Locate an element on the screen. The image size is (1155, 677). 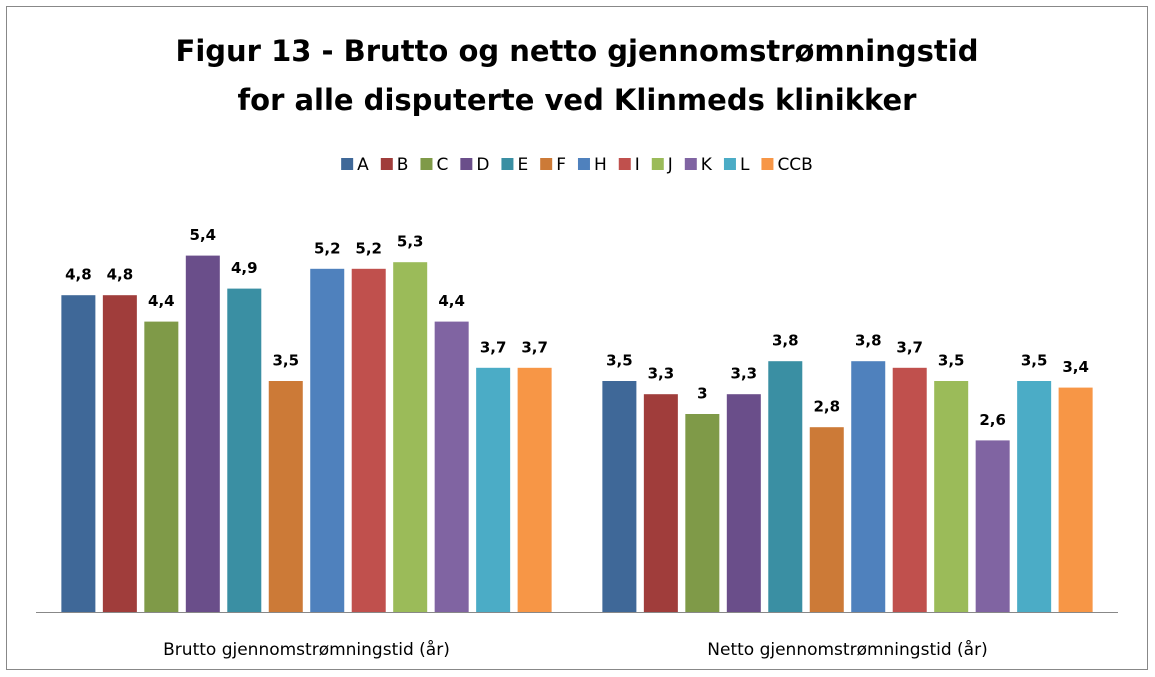
legend-label: F is located at coordinates (561, 165).